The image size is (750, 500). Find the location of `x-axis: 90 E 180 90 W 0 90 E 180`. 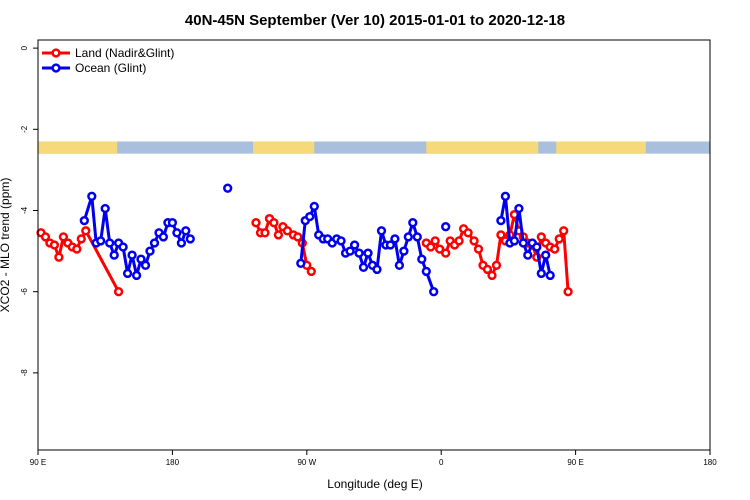

x-axis: 90 E 180 90 W 0 90 E 180 is located at coordinates (373, 458).